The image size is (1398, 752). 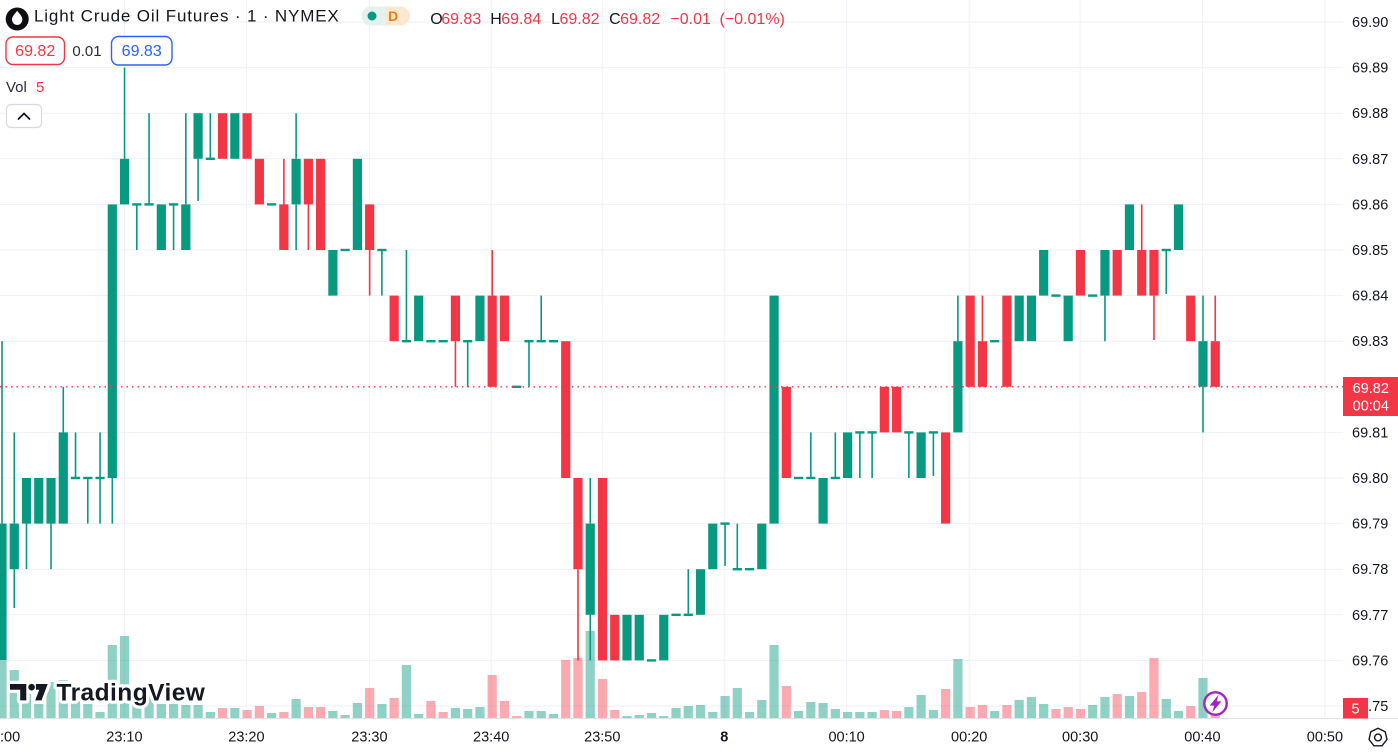 I want to click on svg-text: 00:20, so click(x=969, y=738).